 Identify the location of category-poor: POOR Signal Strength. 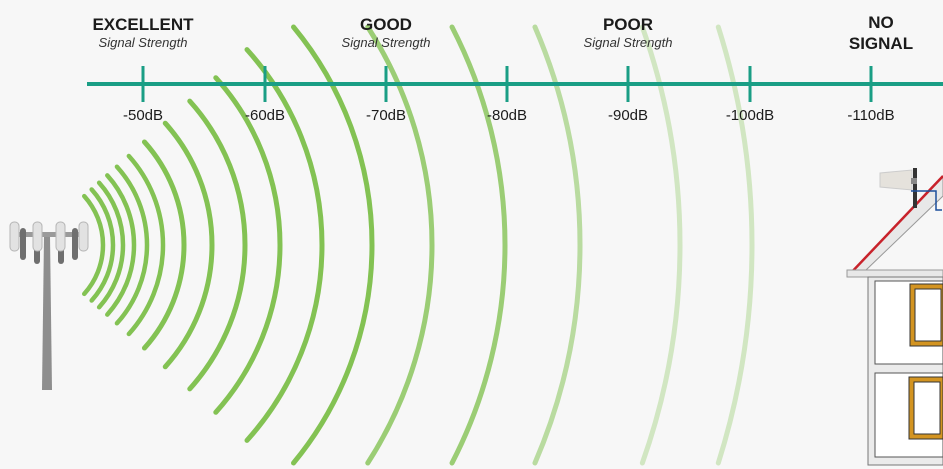
(628, 32).